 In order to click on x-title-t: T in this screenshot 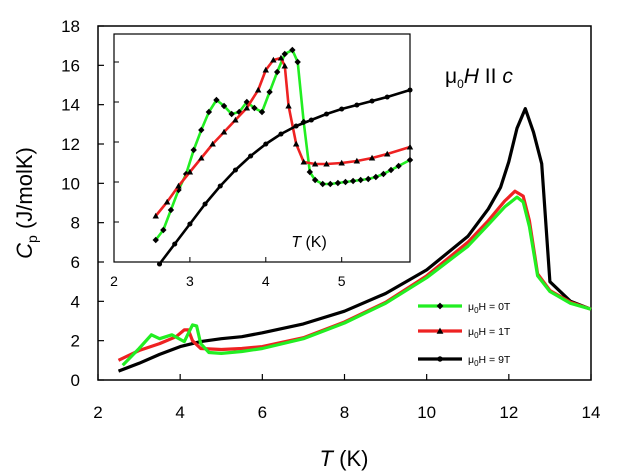, I will do `click(327, 458)`.